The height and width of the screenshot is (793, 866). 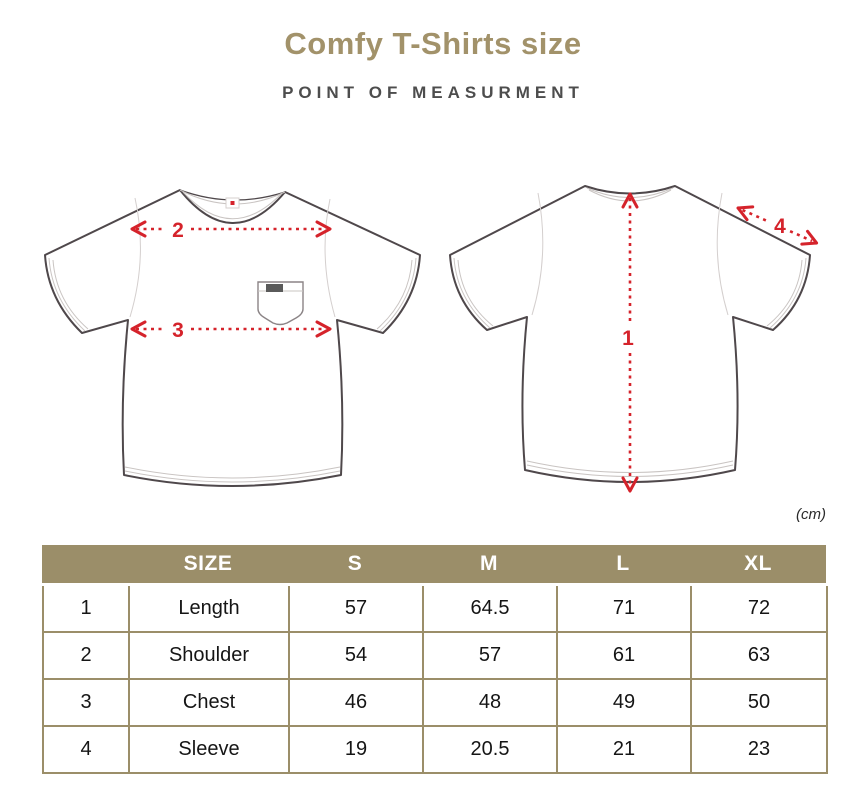 I want to click on marker-number-3: 3, so click(x=178, y=330).